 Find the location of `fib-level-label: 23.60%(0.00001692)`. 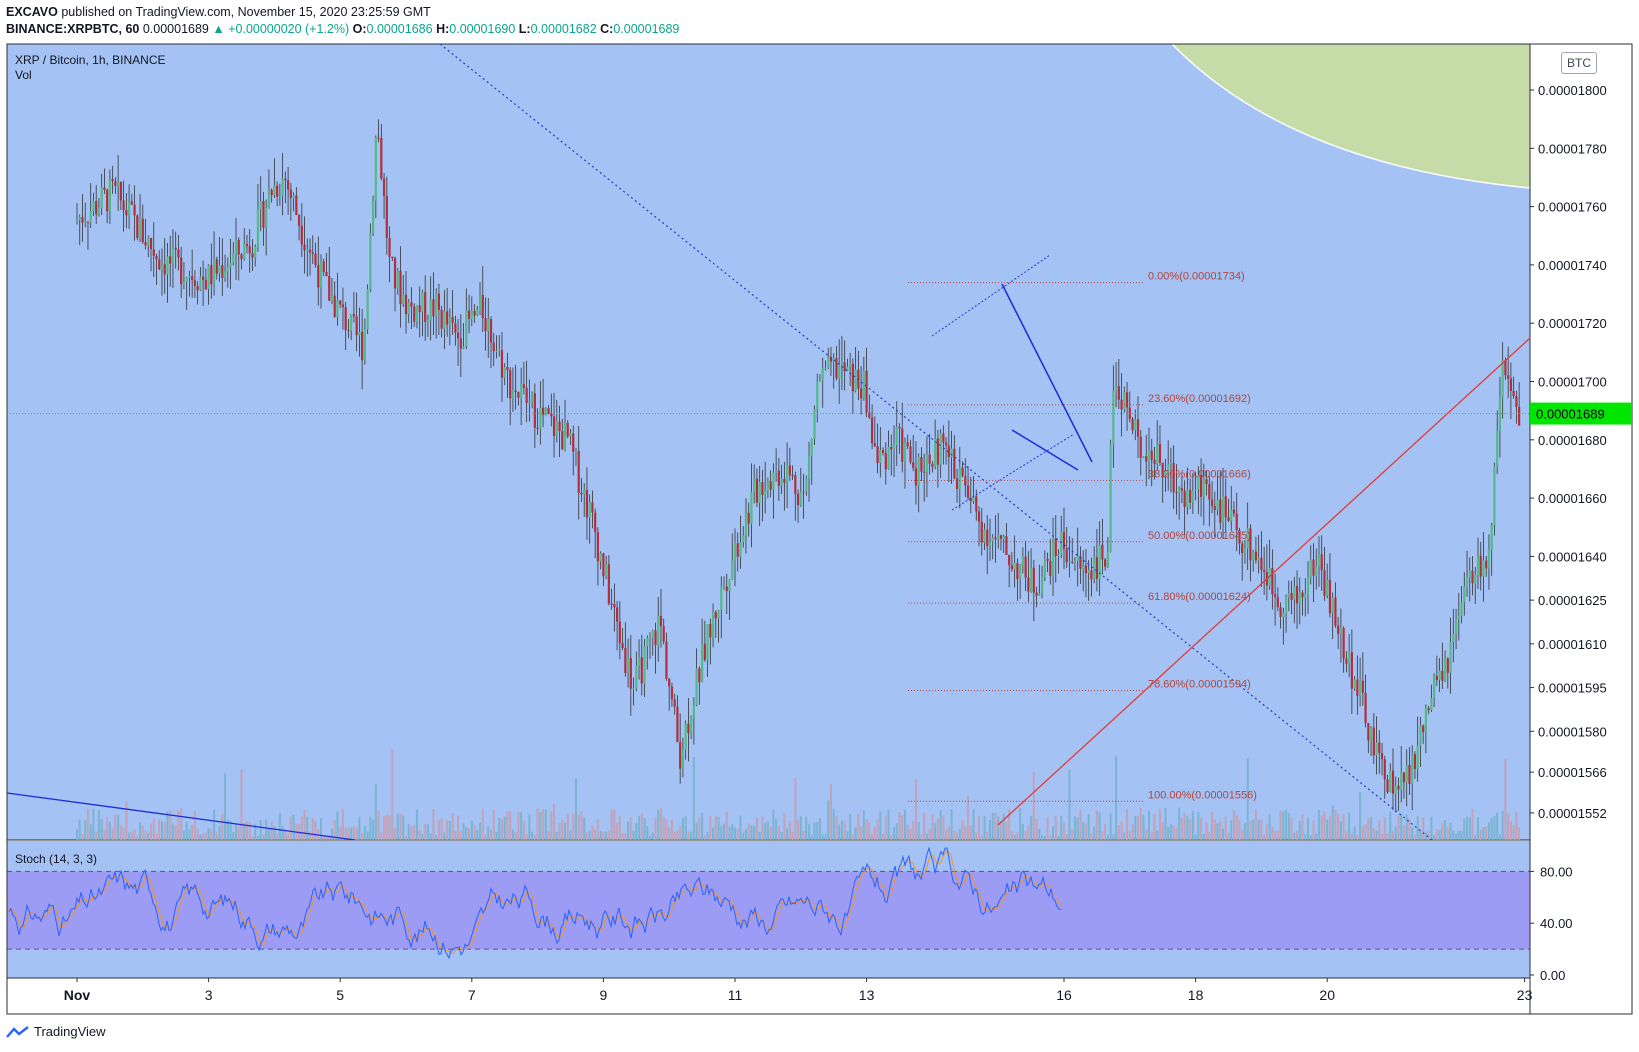

fib-level-label: 23.60%(0.00001692) is located at coordinates (1199, 399).